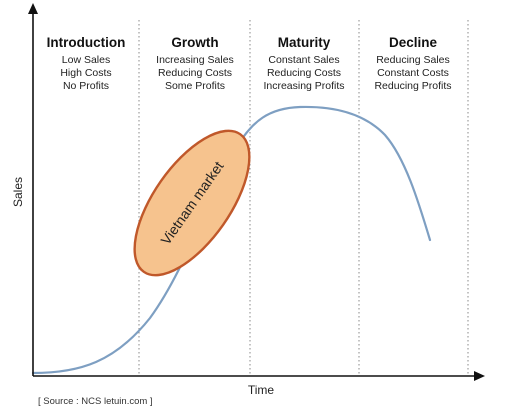  Describe the element at coordinates (86, 42) in the screenshot. I see `stage-title: Introduction` at that location.